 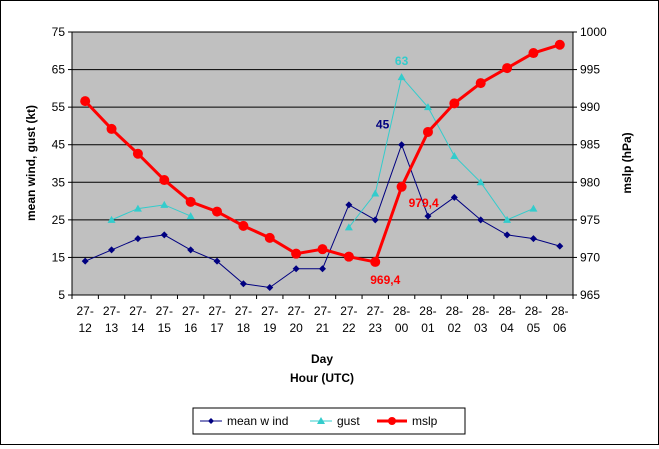 I want to click on y-tick-label: 25, so click(x=59, y=220).